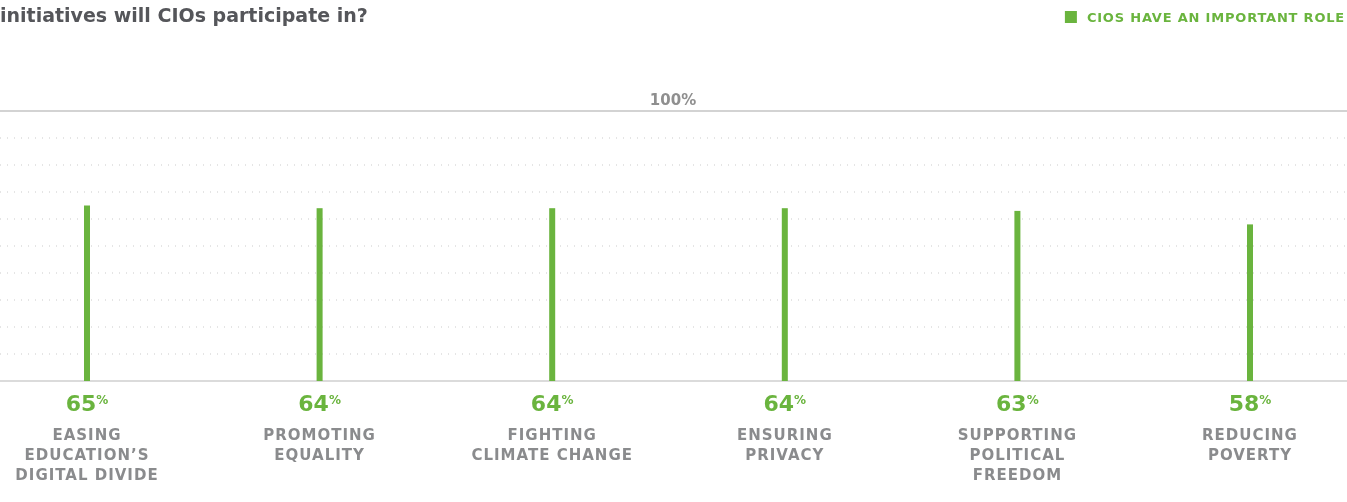  I want to click on x-tick-label: ENSURING PRIVACY, so click(784, 445).